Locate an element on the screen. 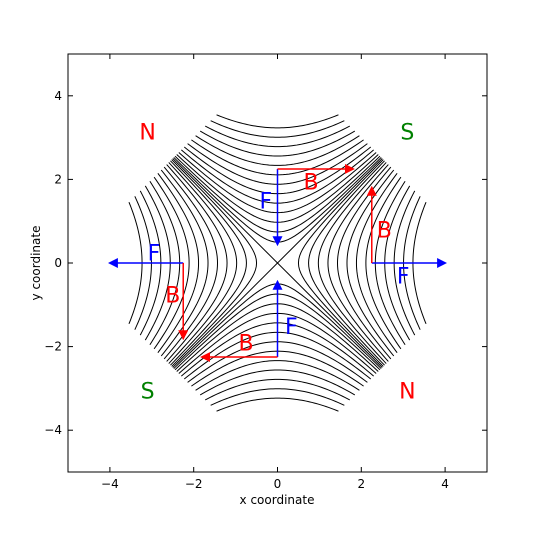 This screenshot has height=540, width=540. y-tick-label: −2 is located at coordinates (53, 347).